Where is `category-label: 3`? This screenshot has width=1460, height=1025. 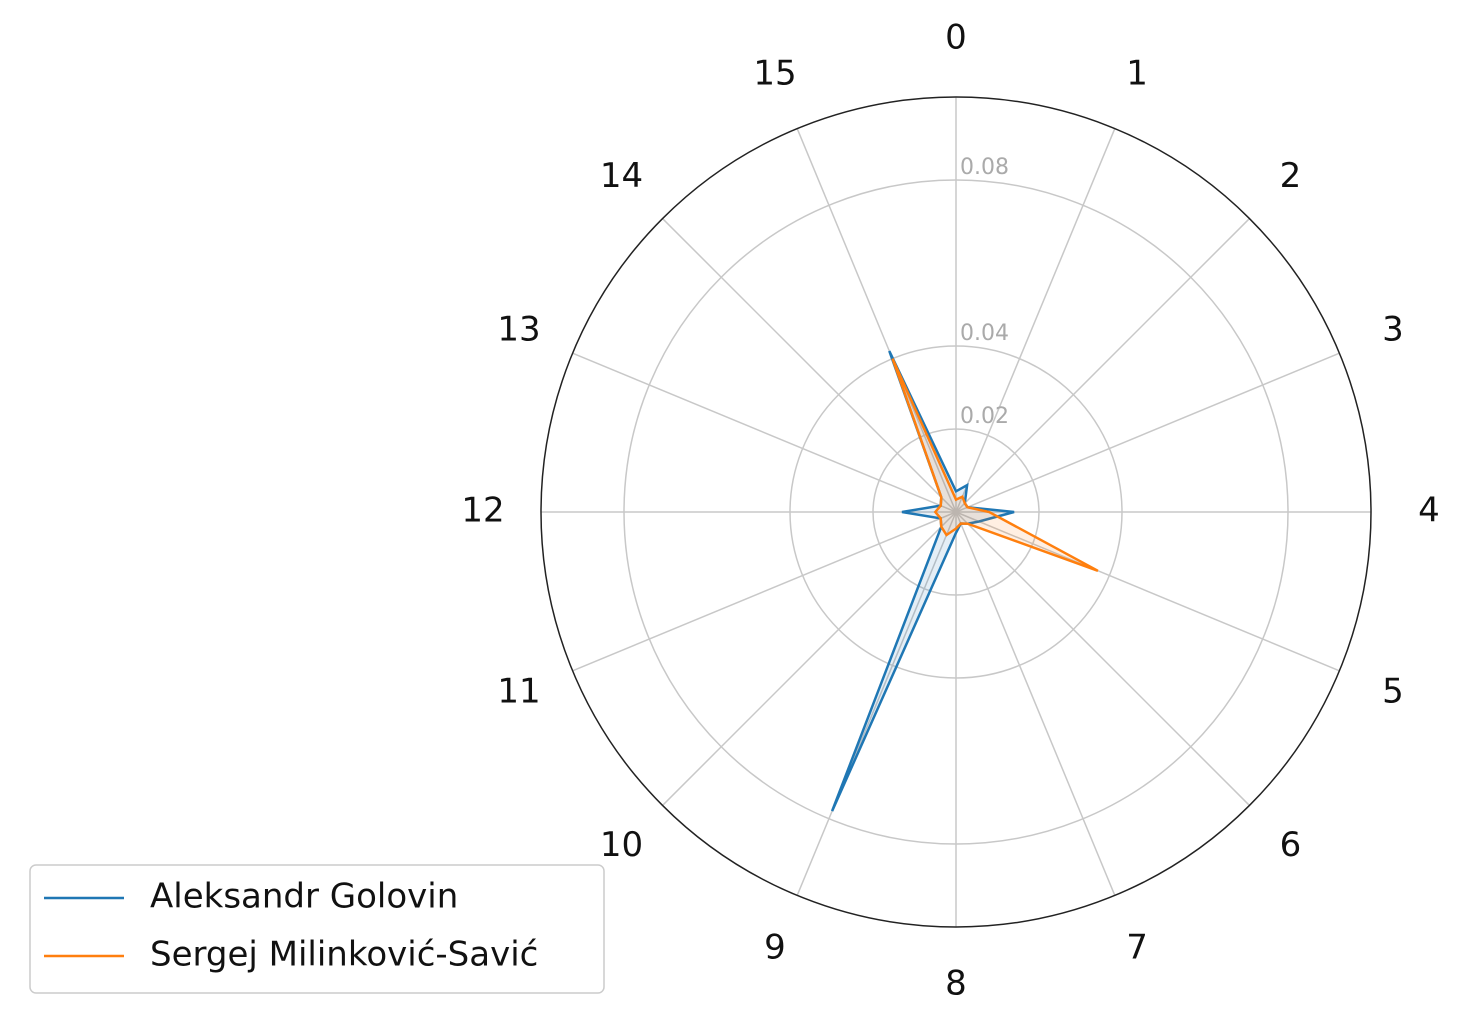 category-label: 3 is located at coordinates (1393, 329).